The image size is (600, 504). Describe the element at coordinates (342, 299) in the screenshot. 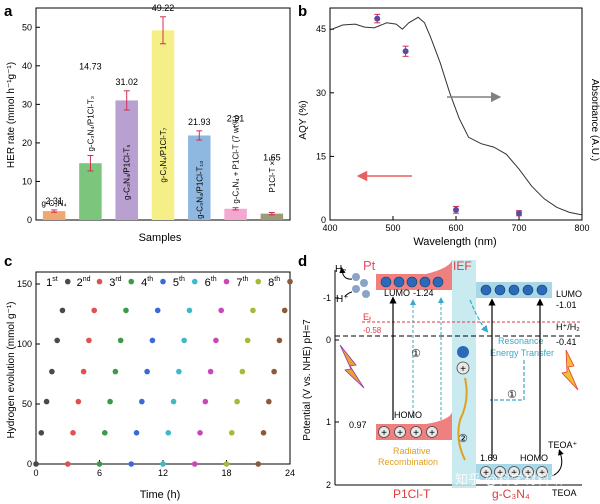

I see `hplus-label: H⁺` at that location.